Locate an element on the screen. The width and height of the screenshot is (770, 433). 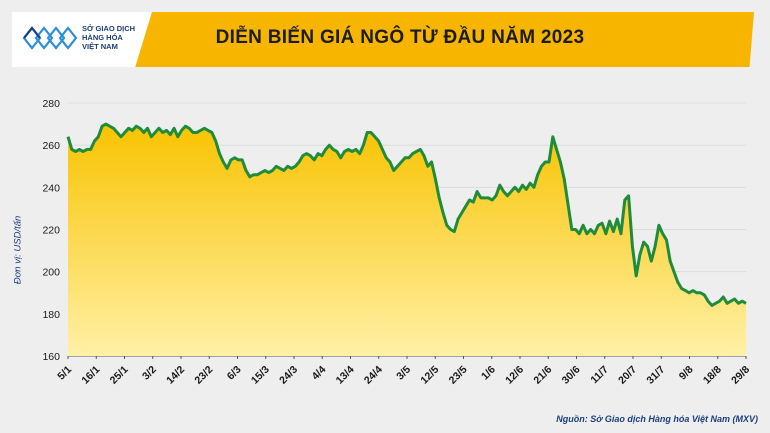
x-tick-label-2: 25/1 is located at coordinates (119, 375).